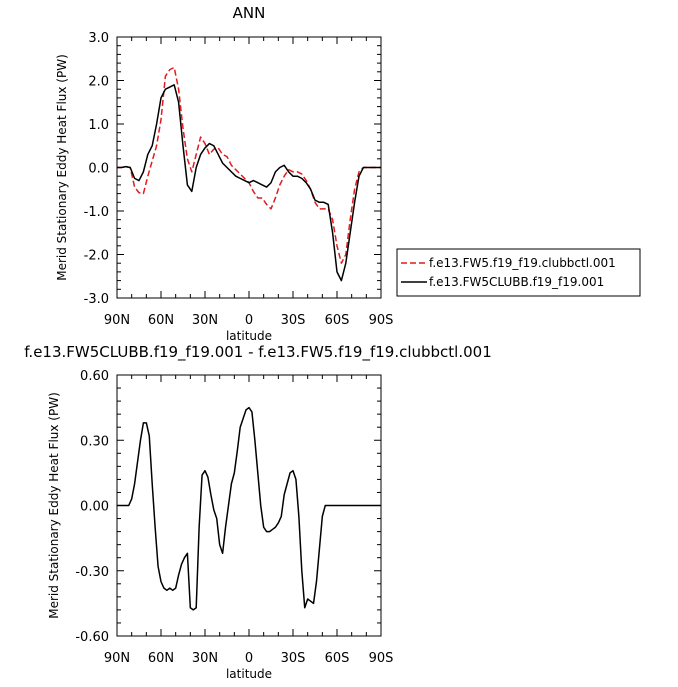  Describe the element at coordinates (249, 13) in the screenshot. I see `chart-title: ANN` at that location.